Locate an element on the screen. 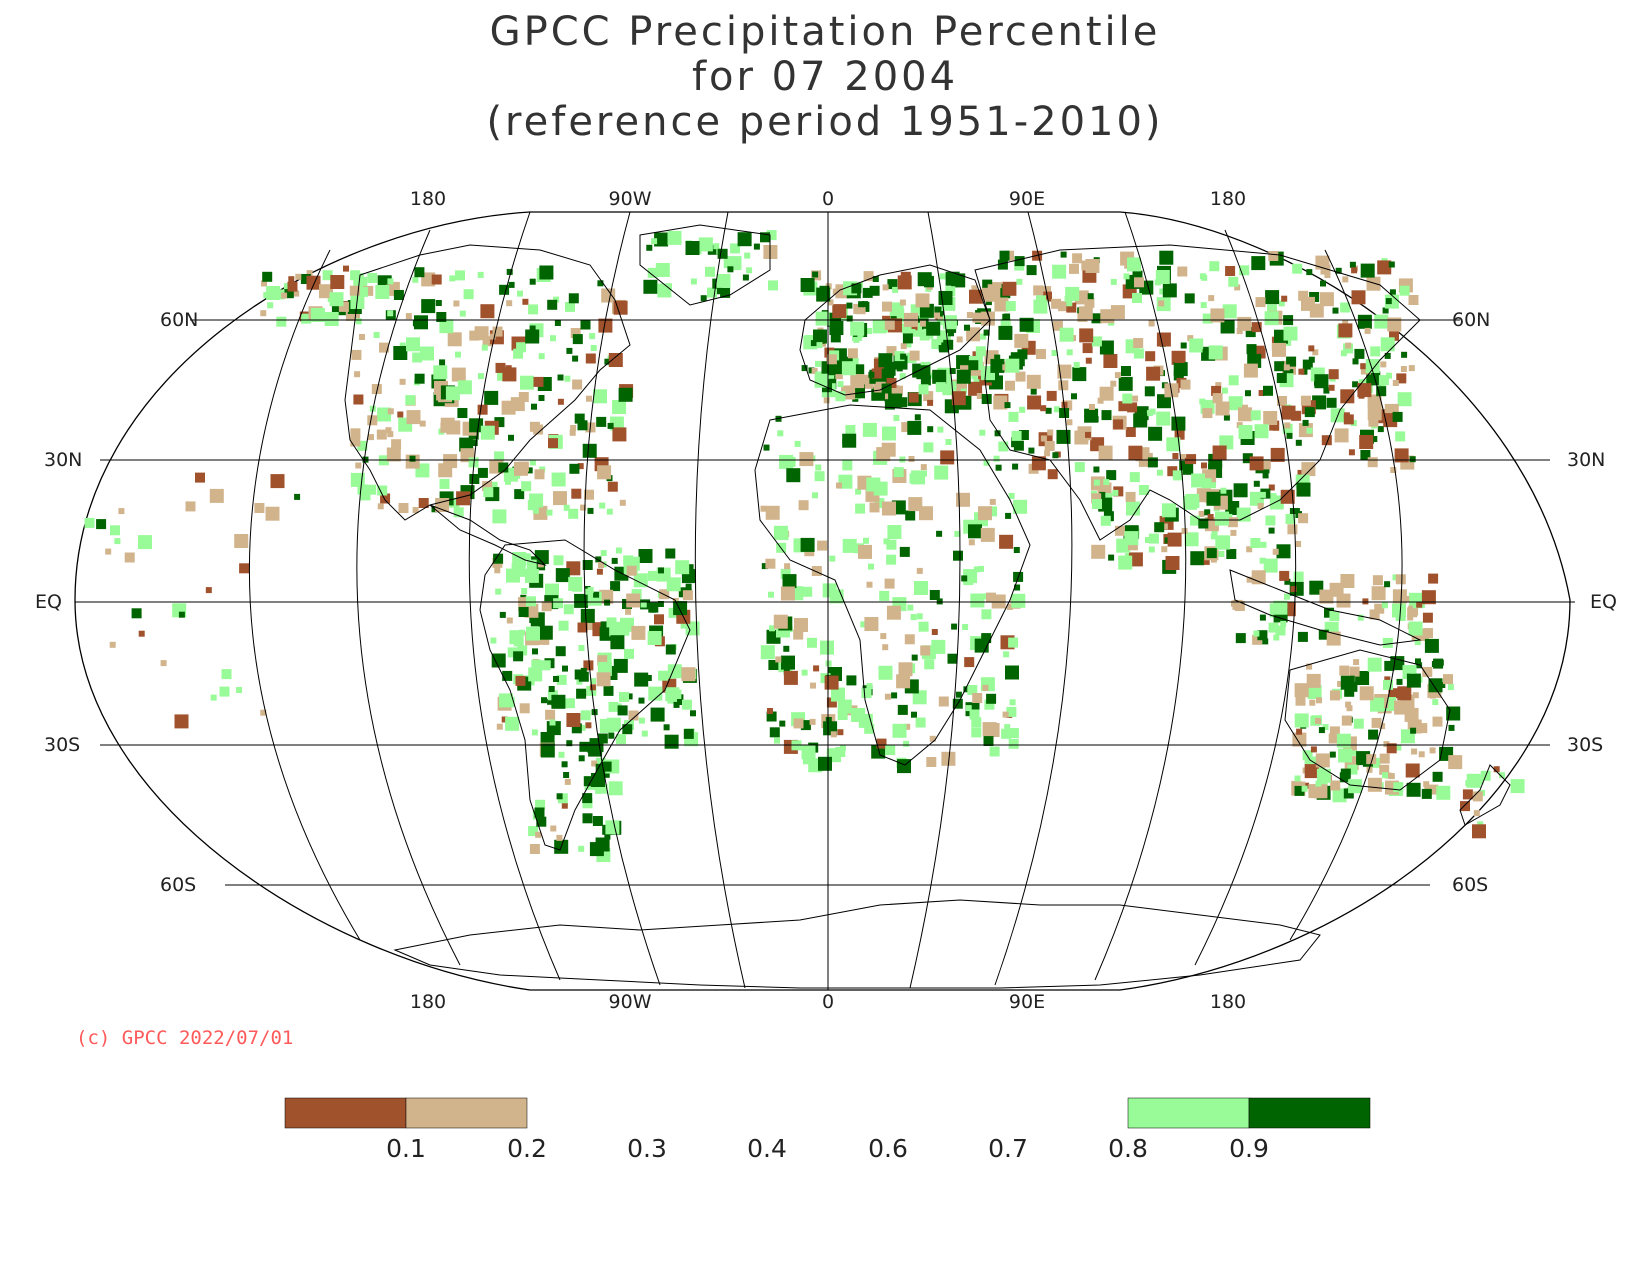 This screenshot has height=1270, width=1650. coastline-new-zealand is located at coordinates (1485, 795).